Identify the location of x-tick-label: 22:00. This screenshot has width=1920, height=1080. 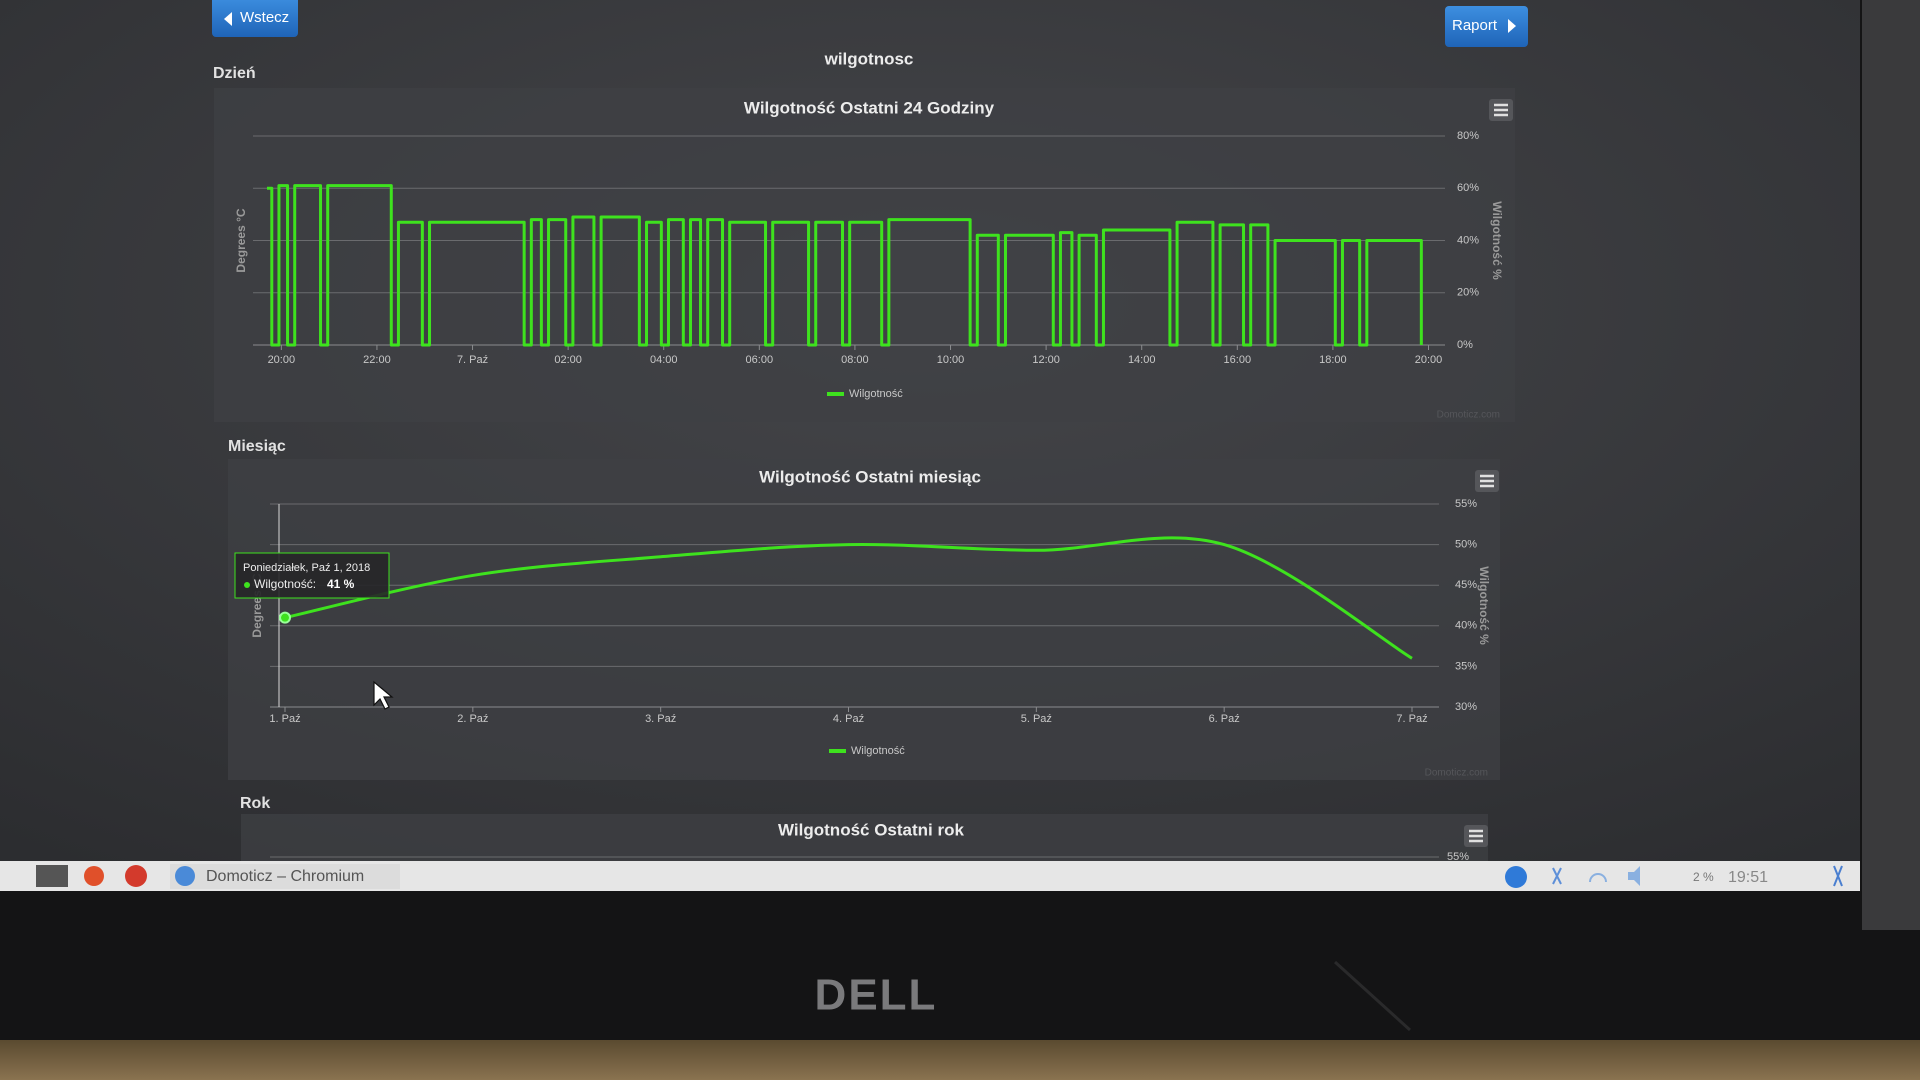
(377, 360).